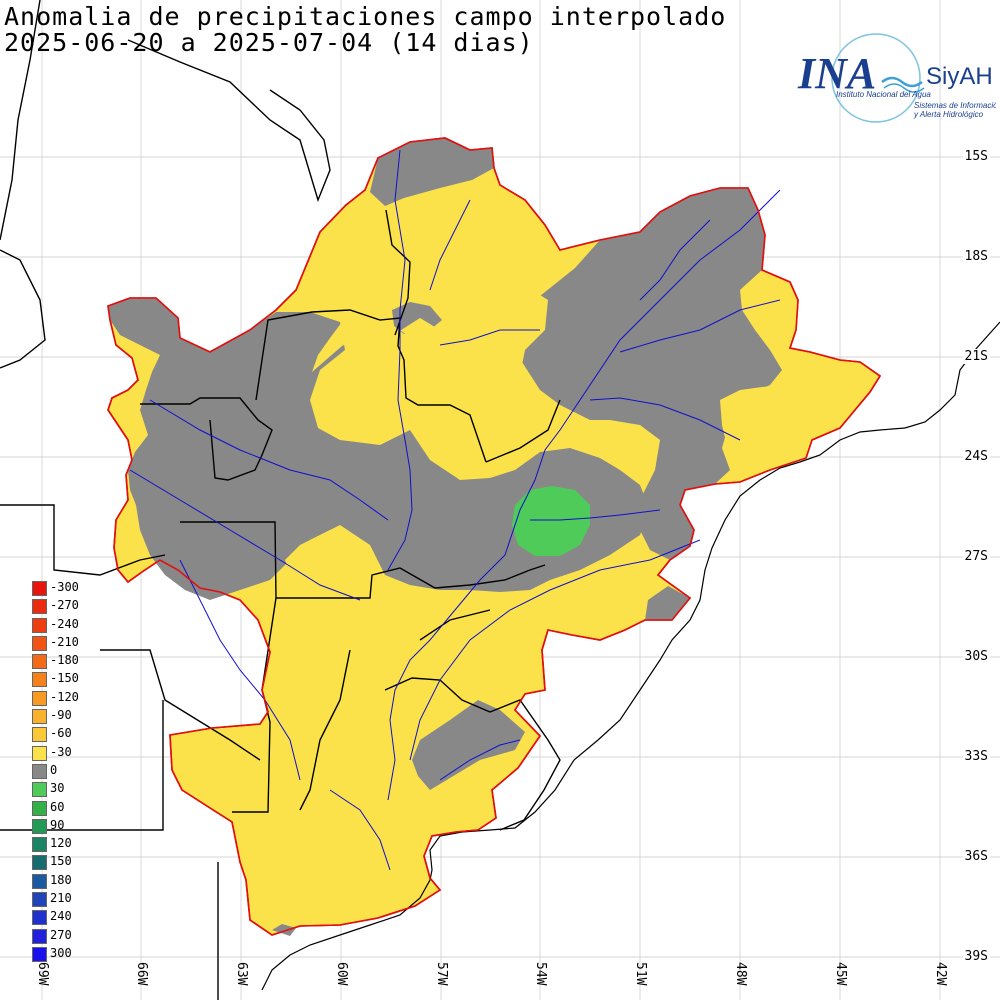 Image resolution: width=1000 pixels, height=1000 pixels. What do you see at coordinates (976, 756) in the screenshot?
I see `latitude-label: 33S` at bounding box center [976, 756].